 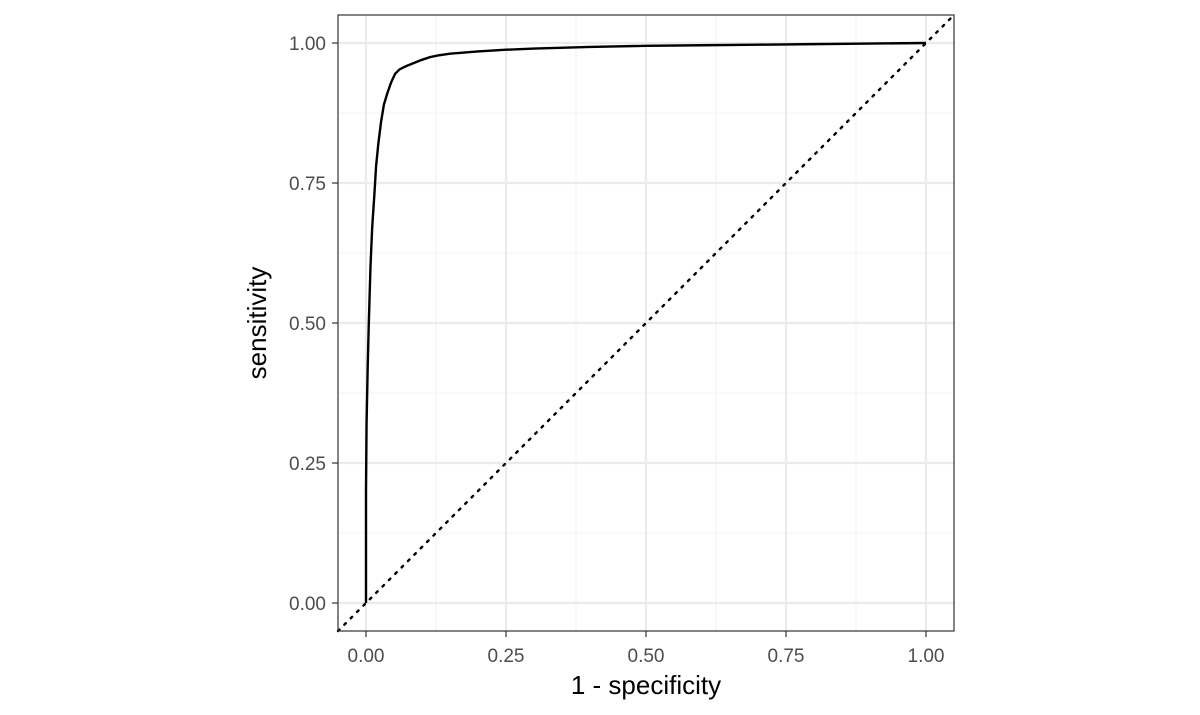 What do you see at coordinates (926, 656) in the screenshot?
I see `x-tick-label: 1.00` at bounding box center [926, 656].